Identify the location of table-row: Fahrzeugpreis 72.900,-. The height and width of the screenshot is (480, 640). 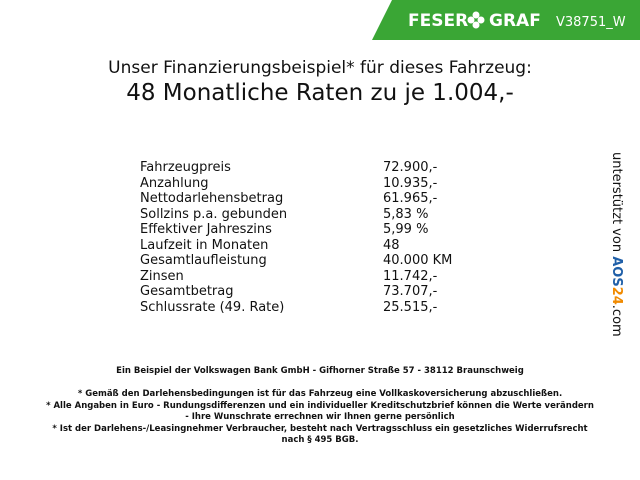
(296, 168).